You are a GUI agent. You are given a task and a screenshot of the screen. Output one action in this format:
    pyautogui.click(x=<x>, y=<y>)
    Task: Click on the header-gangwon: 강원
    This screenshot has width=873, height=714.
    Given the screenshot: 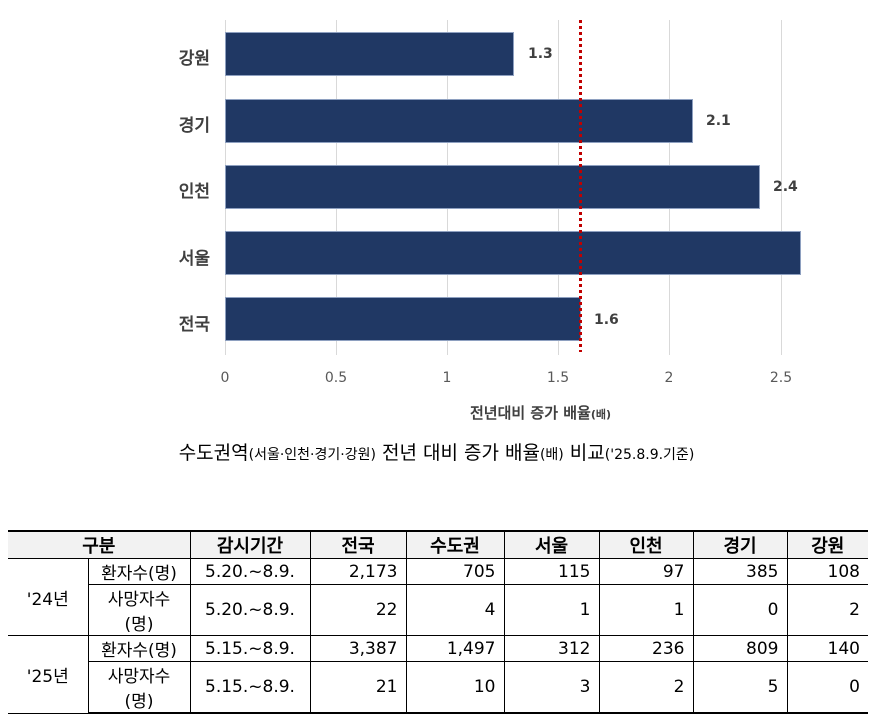 What is the action you would take?
    pyautogui.click(x=827, y=544)
    